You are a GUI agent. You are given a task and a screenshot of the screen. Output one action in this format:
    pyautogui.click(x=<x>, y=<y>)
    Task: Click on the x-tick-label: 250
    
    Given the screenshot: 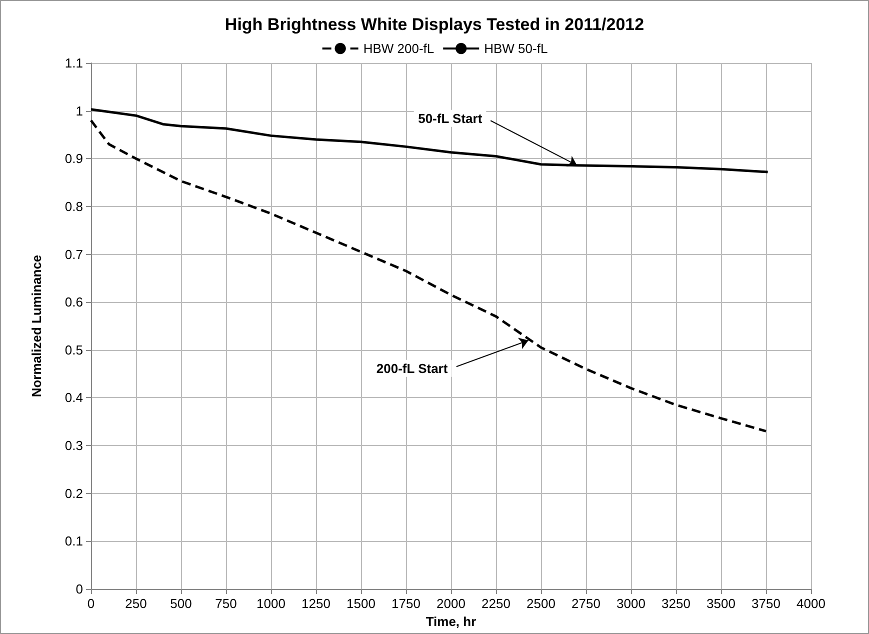 What is the action you would take?
    pyautogui.click(x=136, y=603)
    